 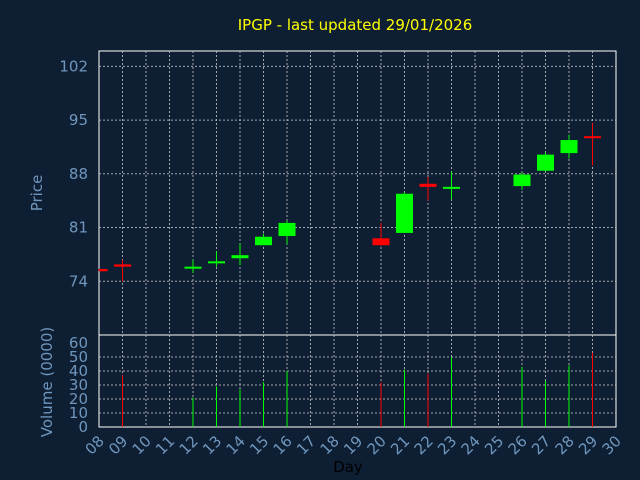 What do you see at coordinates (142, 445) in the screenshot?
I see `x-tick-label: 10` at bounding box center [142, 445].